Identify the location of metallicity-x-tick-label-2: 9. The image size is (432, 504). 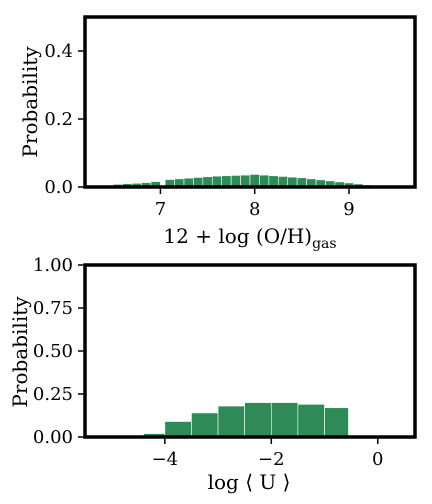
(348, 209).